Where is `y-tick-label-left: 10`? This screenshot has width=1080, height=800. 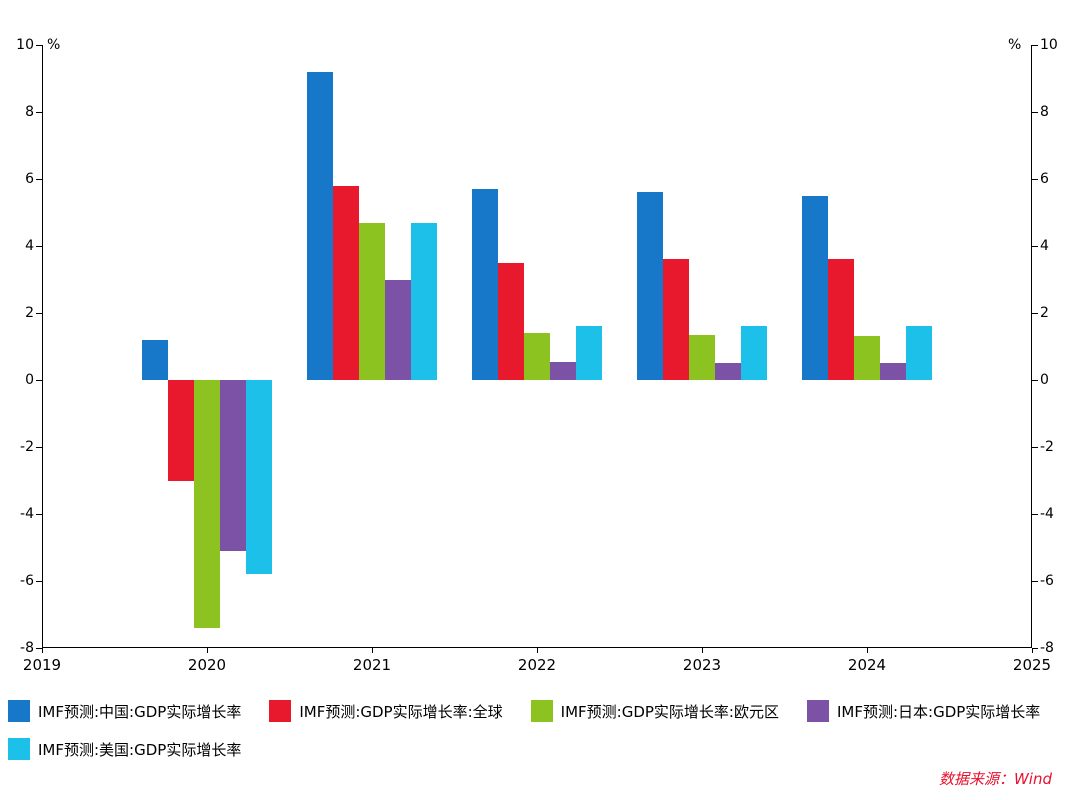
y-tick-label-left: 10 is located at coordinates (25, 45).